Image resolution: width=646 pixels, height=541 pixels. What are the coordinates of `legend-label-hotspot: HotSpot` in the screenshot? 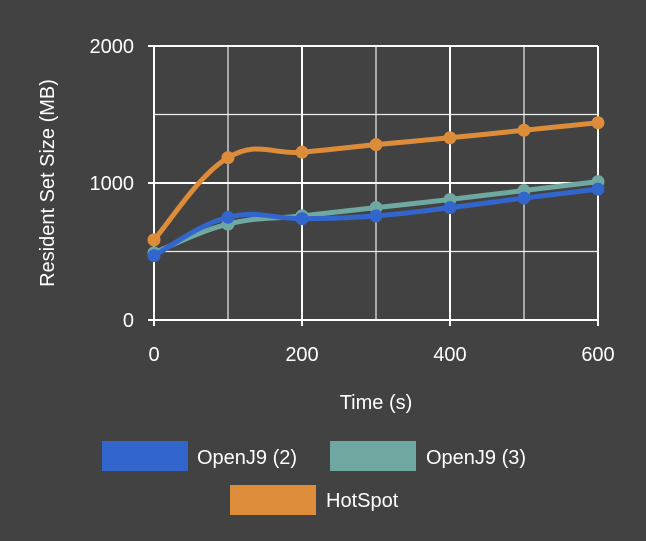 It's located at (362, 501).